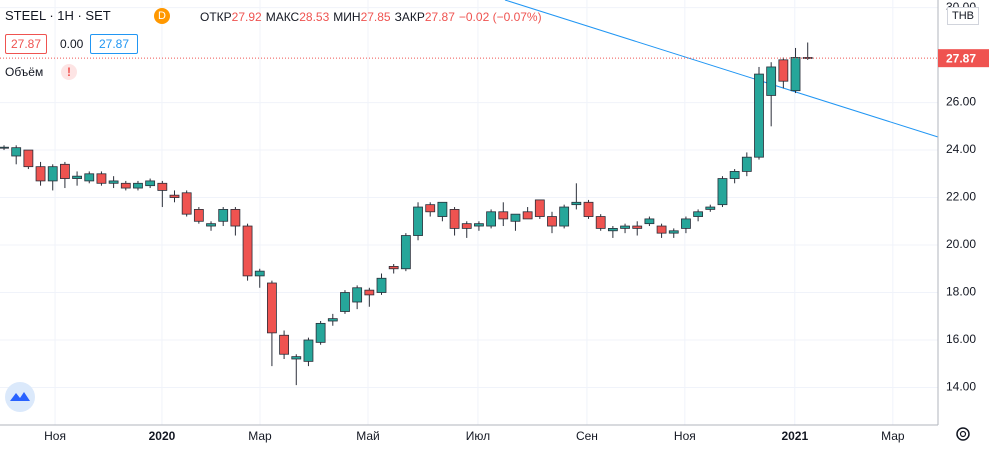 The image size is (989, 451). Describe the element at coordinates (246, 17) in the screenshot. I see `ohlc-value: 27.92` at that location.